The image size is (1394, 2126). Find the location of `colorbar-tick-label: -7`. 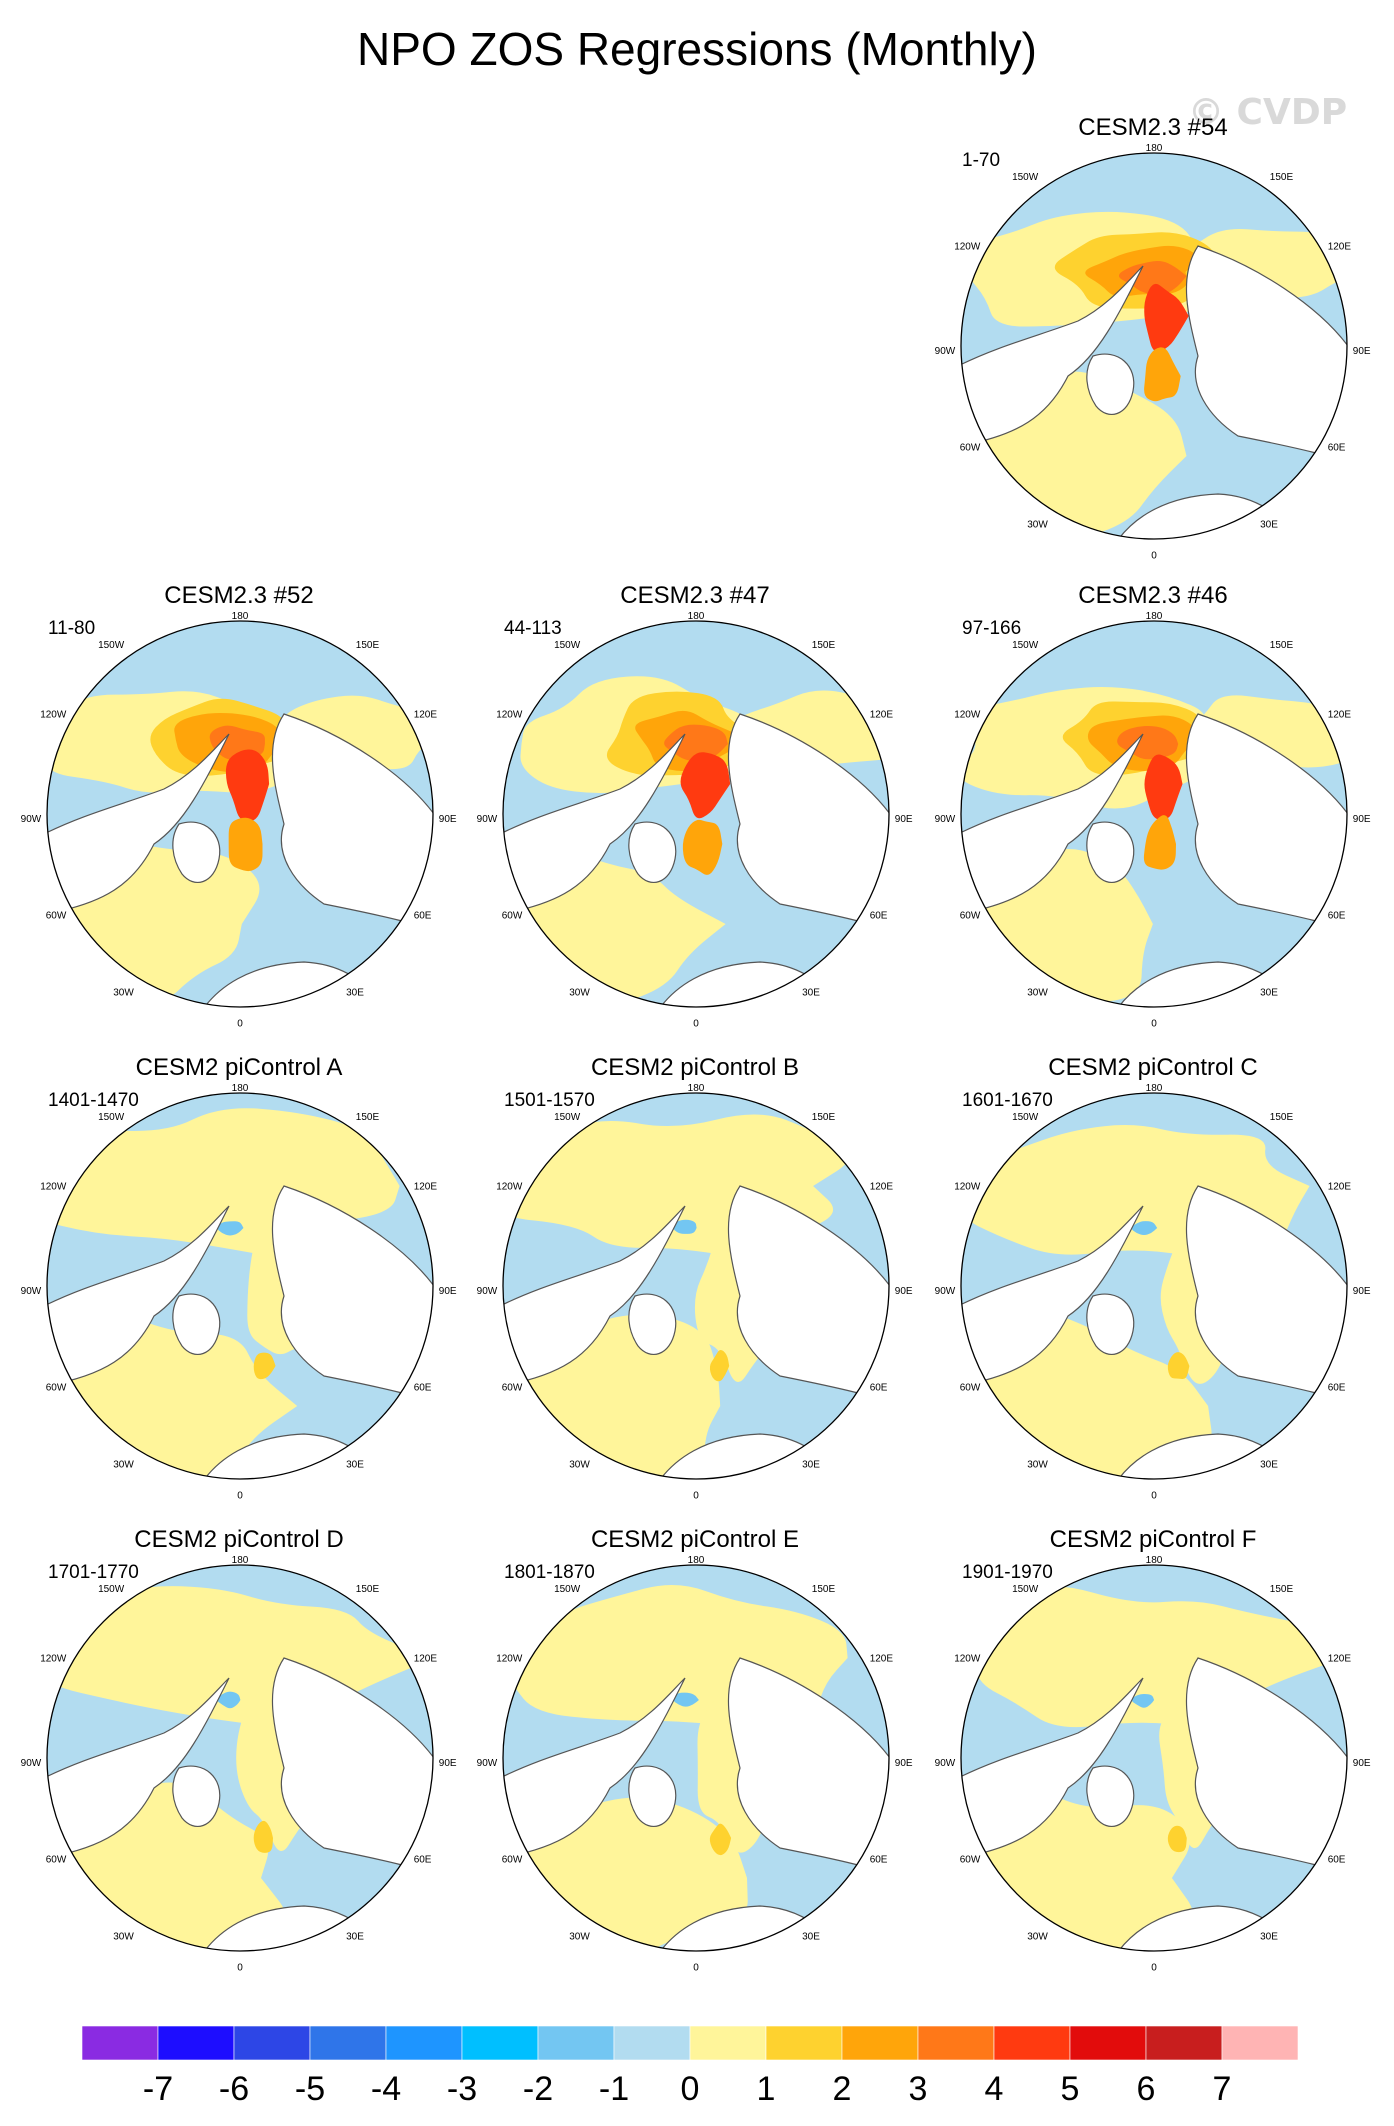

colorbar-tick-label: -7 is located at coordinates (158, 2089).